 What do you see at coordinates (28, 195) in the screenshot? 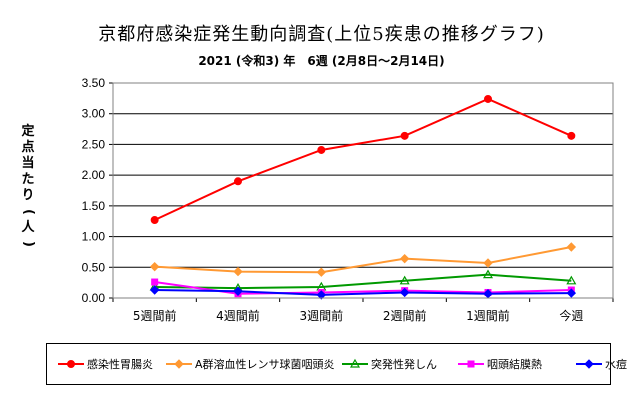
I see `y-axis-label-char: り` at bounding box center [28, 195].